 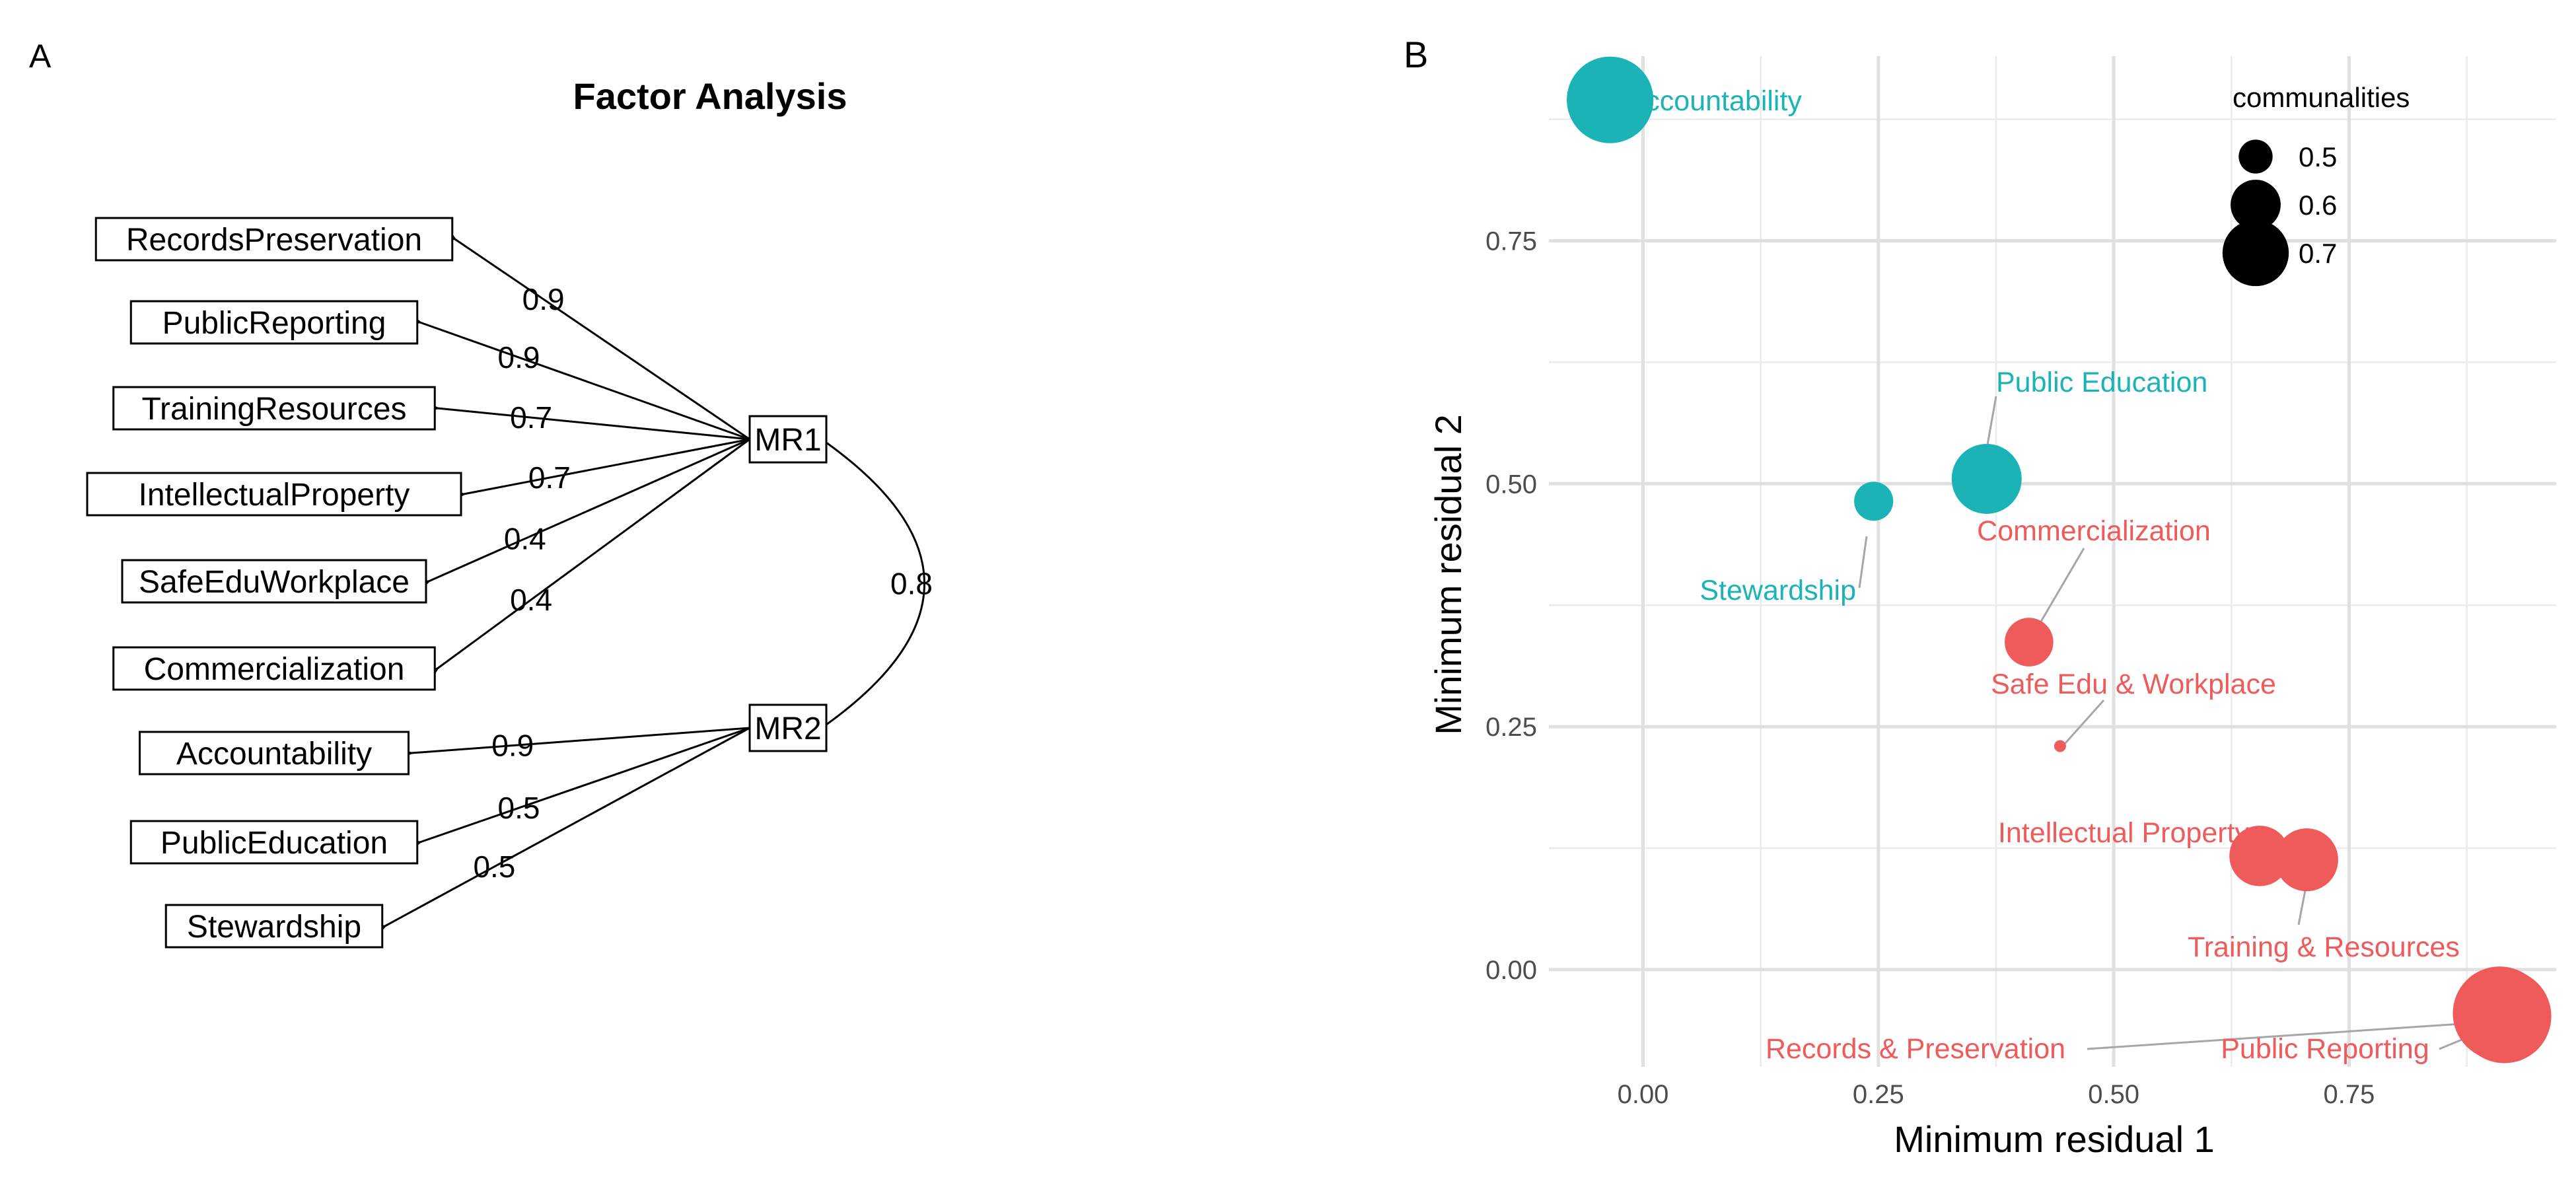 What do you see at coordinates (2350, 1094) in the screenshot?
I see `x-tick-label: 0.75` at bounding box center [2350, 1094].